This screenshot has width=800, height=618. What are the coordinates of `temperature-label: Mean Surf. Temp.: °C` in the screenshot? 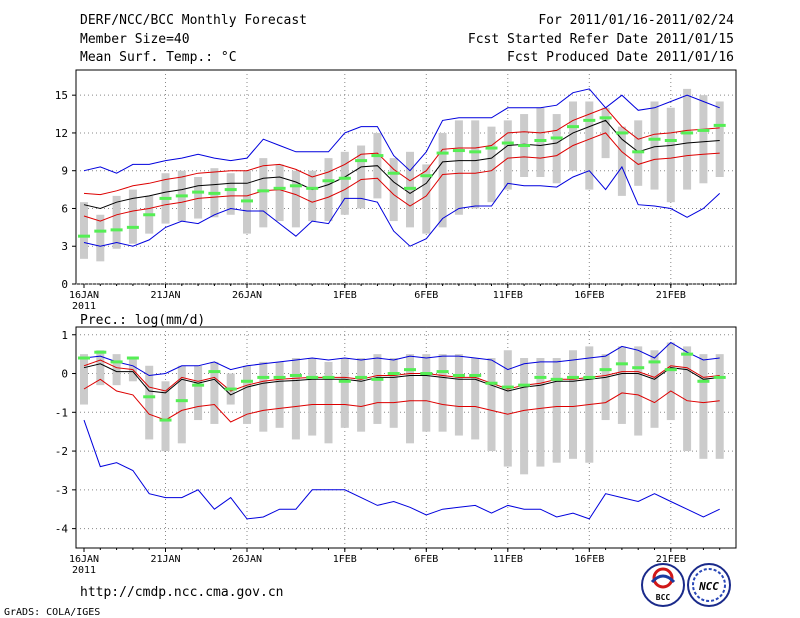 It's located at (158, 57).